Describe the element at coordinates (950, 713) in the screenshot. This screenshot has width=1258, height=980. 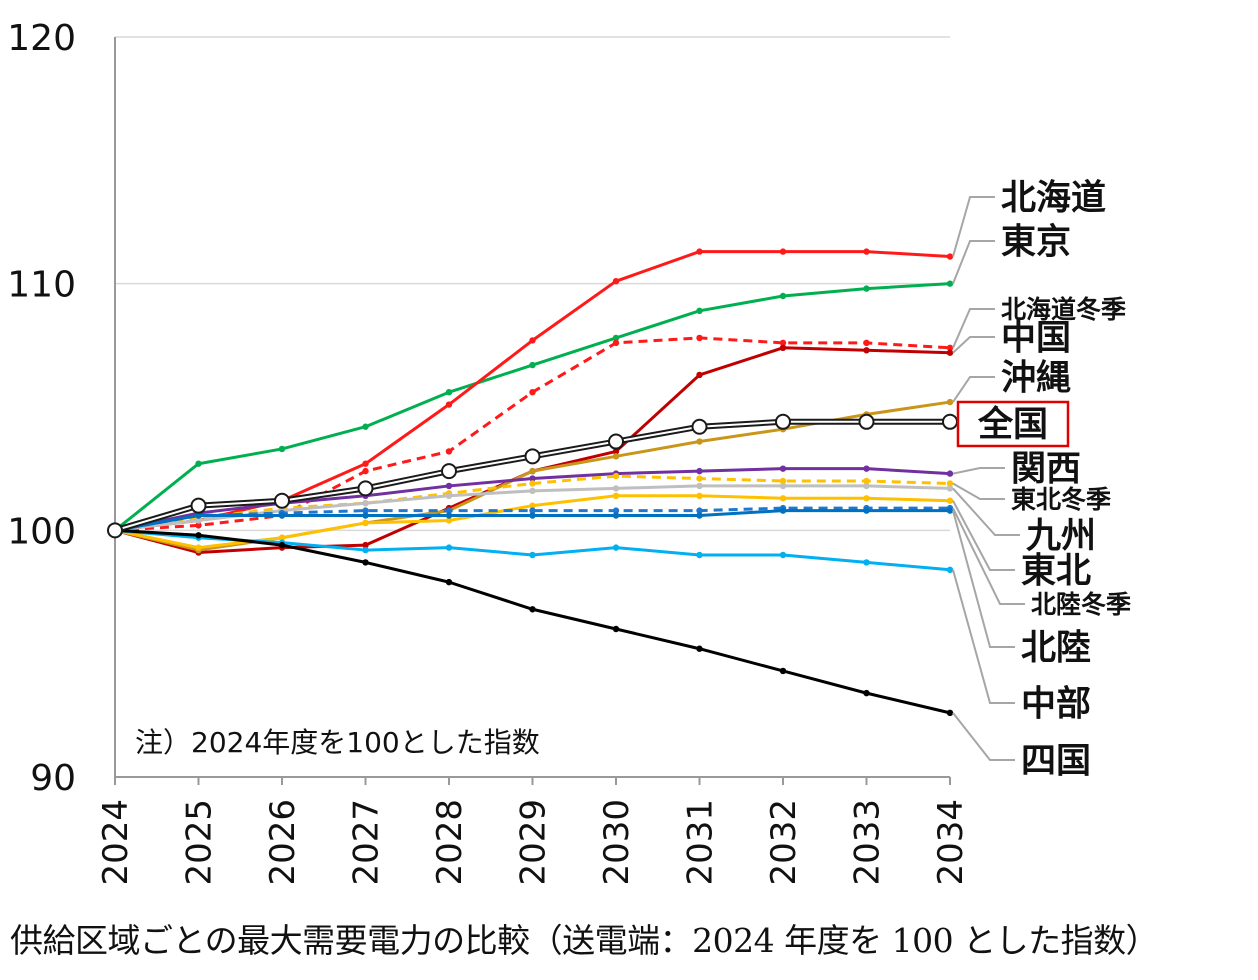
I see `point-四国-2034` at that location.